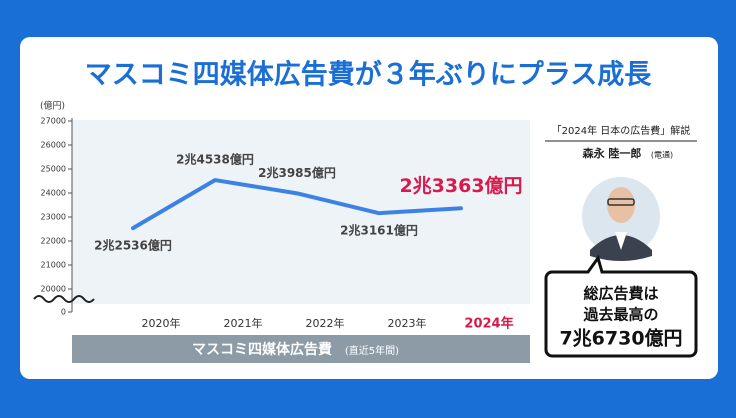 The height and width of the screenshot is (418, 736). What do you see at coordinates (53, 289) in the screenshot?
I see `y-tick-label: 20000` at bounding box center [53, 289].